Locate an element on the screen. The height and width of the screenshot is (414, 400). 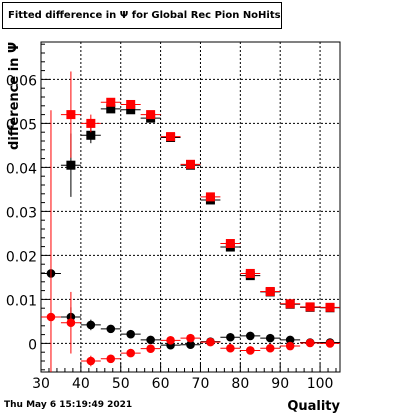
x-tick-label: 100 is located at coordinates (320, 384).